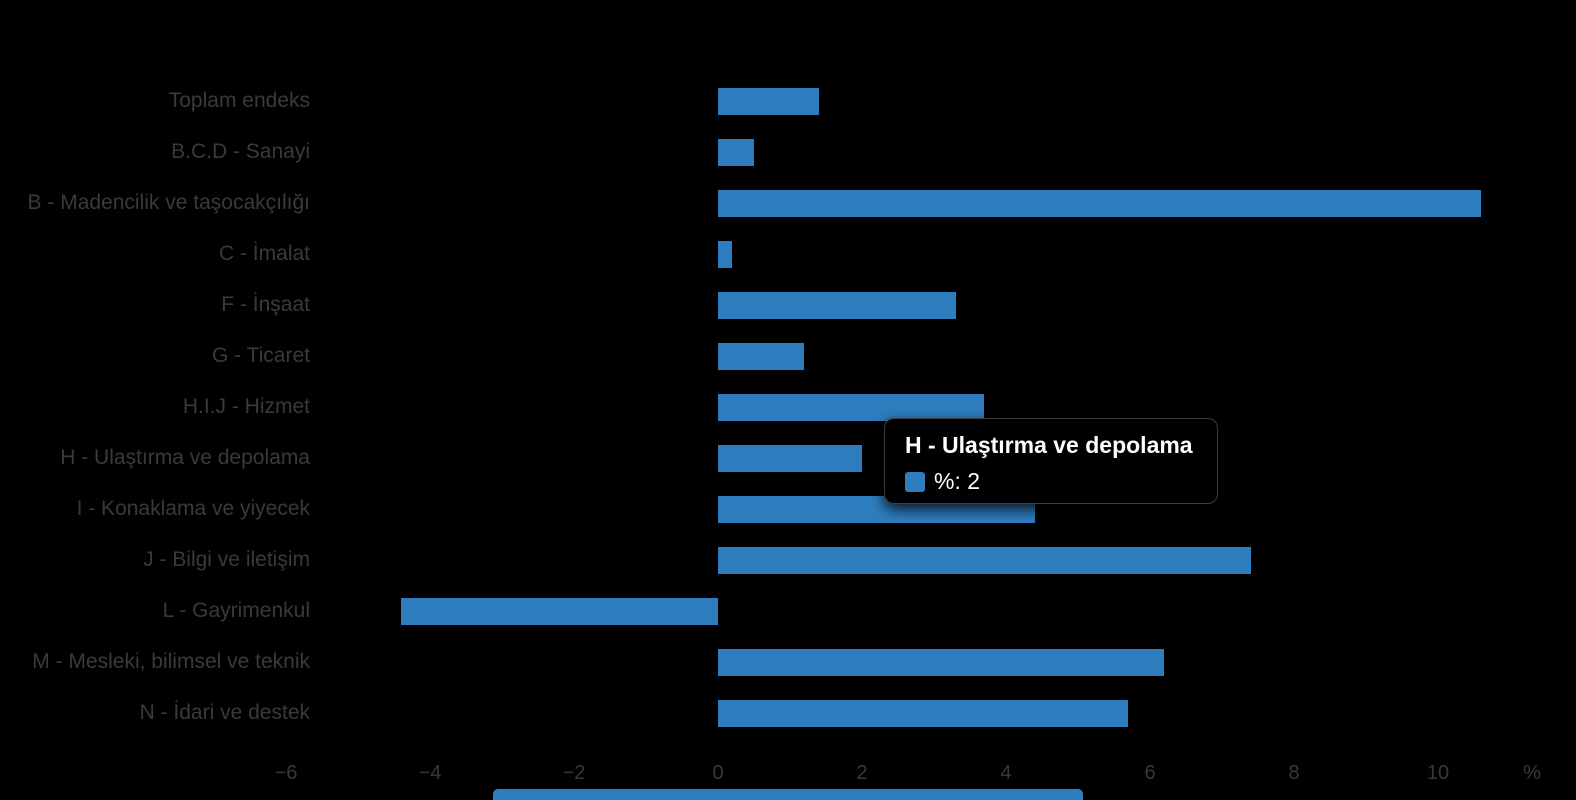 The width and height of the screenshot is (1576, 800). What do you see at coordinates (265, 304) in the screenshot?
I see `category-label: F - İnşaat` at bounding box center [265, 304].